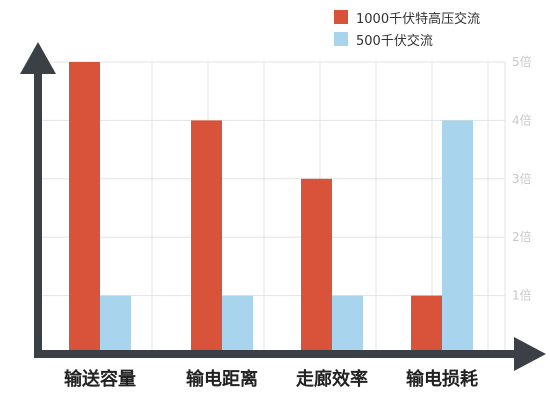  What do you see at coordinates (418, 19) in the screenshot?
I see `legend-label-series-1: 1000千伏特高压交流` at bounding box center [418, 19].